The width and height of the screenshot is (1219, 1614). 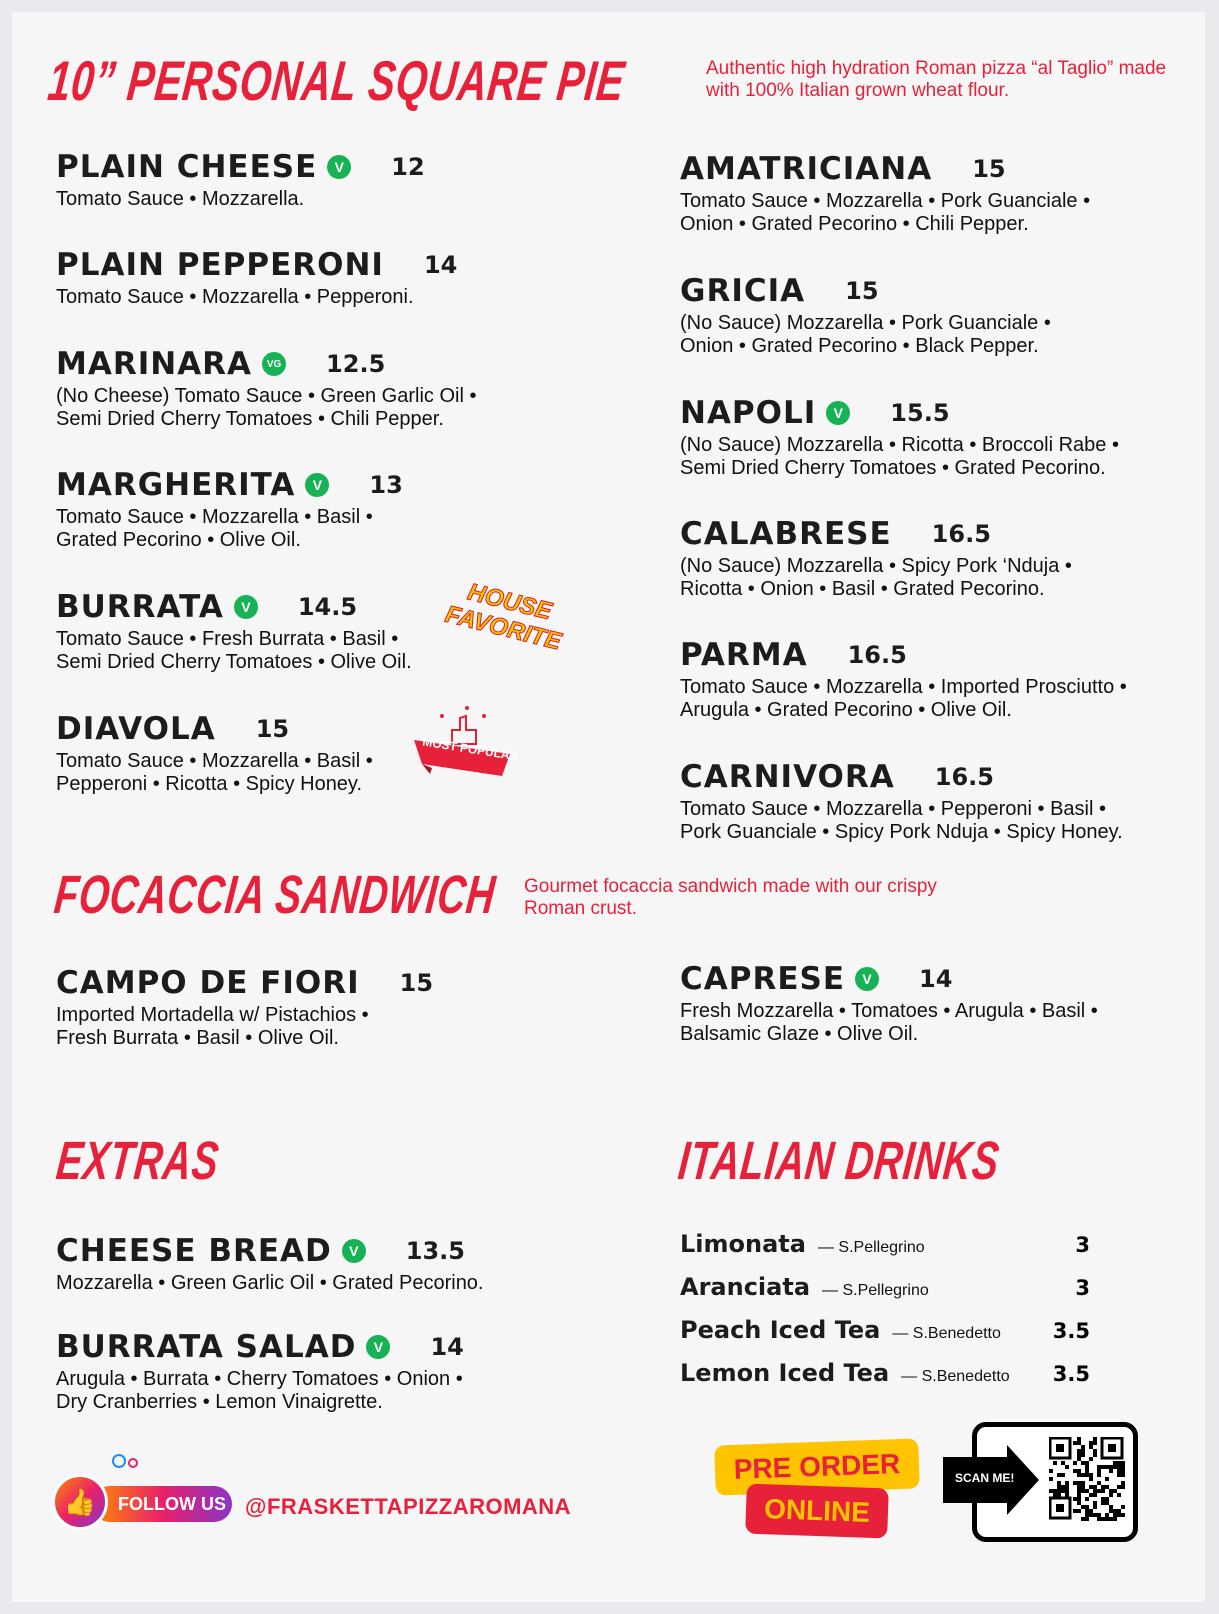 I want to click on order-online-button: ONLINE, so click(x=817, y=1511).